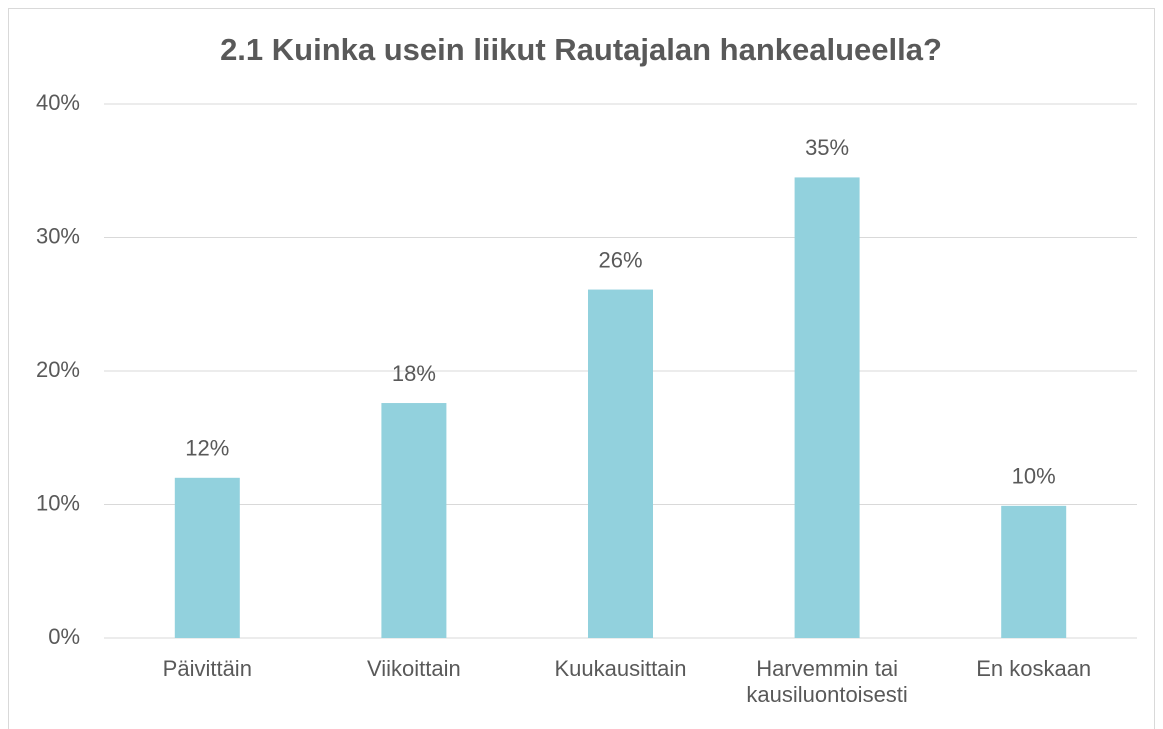 Image resolution: width=1163 pixels, height=729 pixels. What do you see at coordinates (58, 502) in the screenshot?
I see `y-tick-label: 10%` at bounding box center [58, 502].